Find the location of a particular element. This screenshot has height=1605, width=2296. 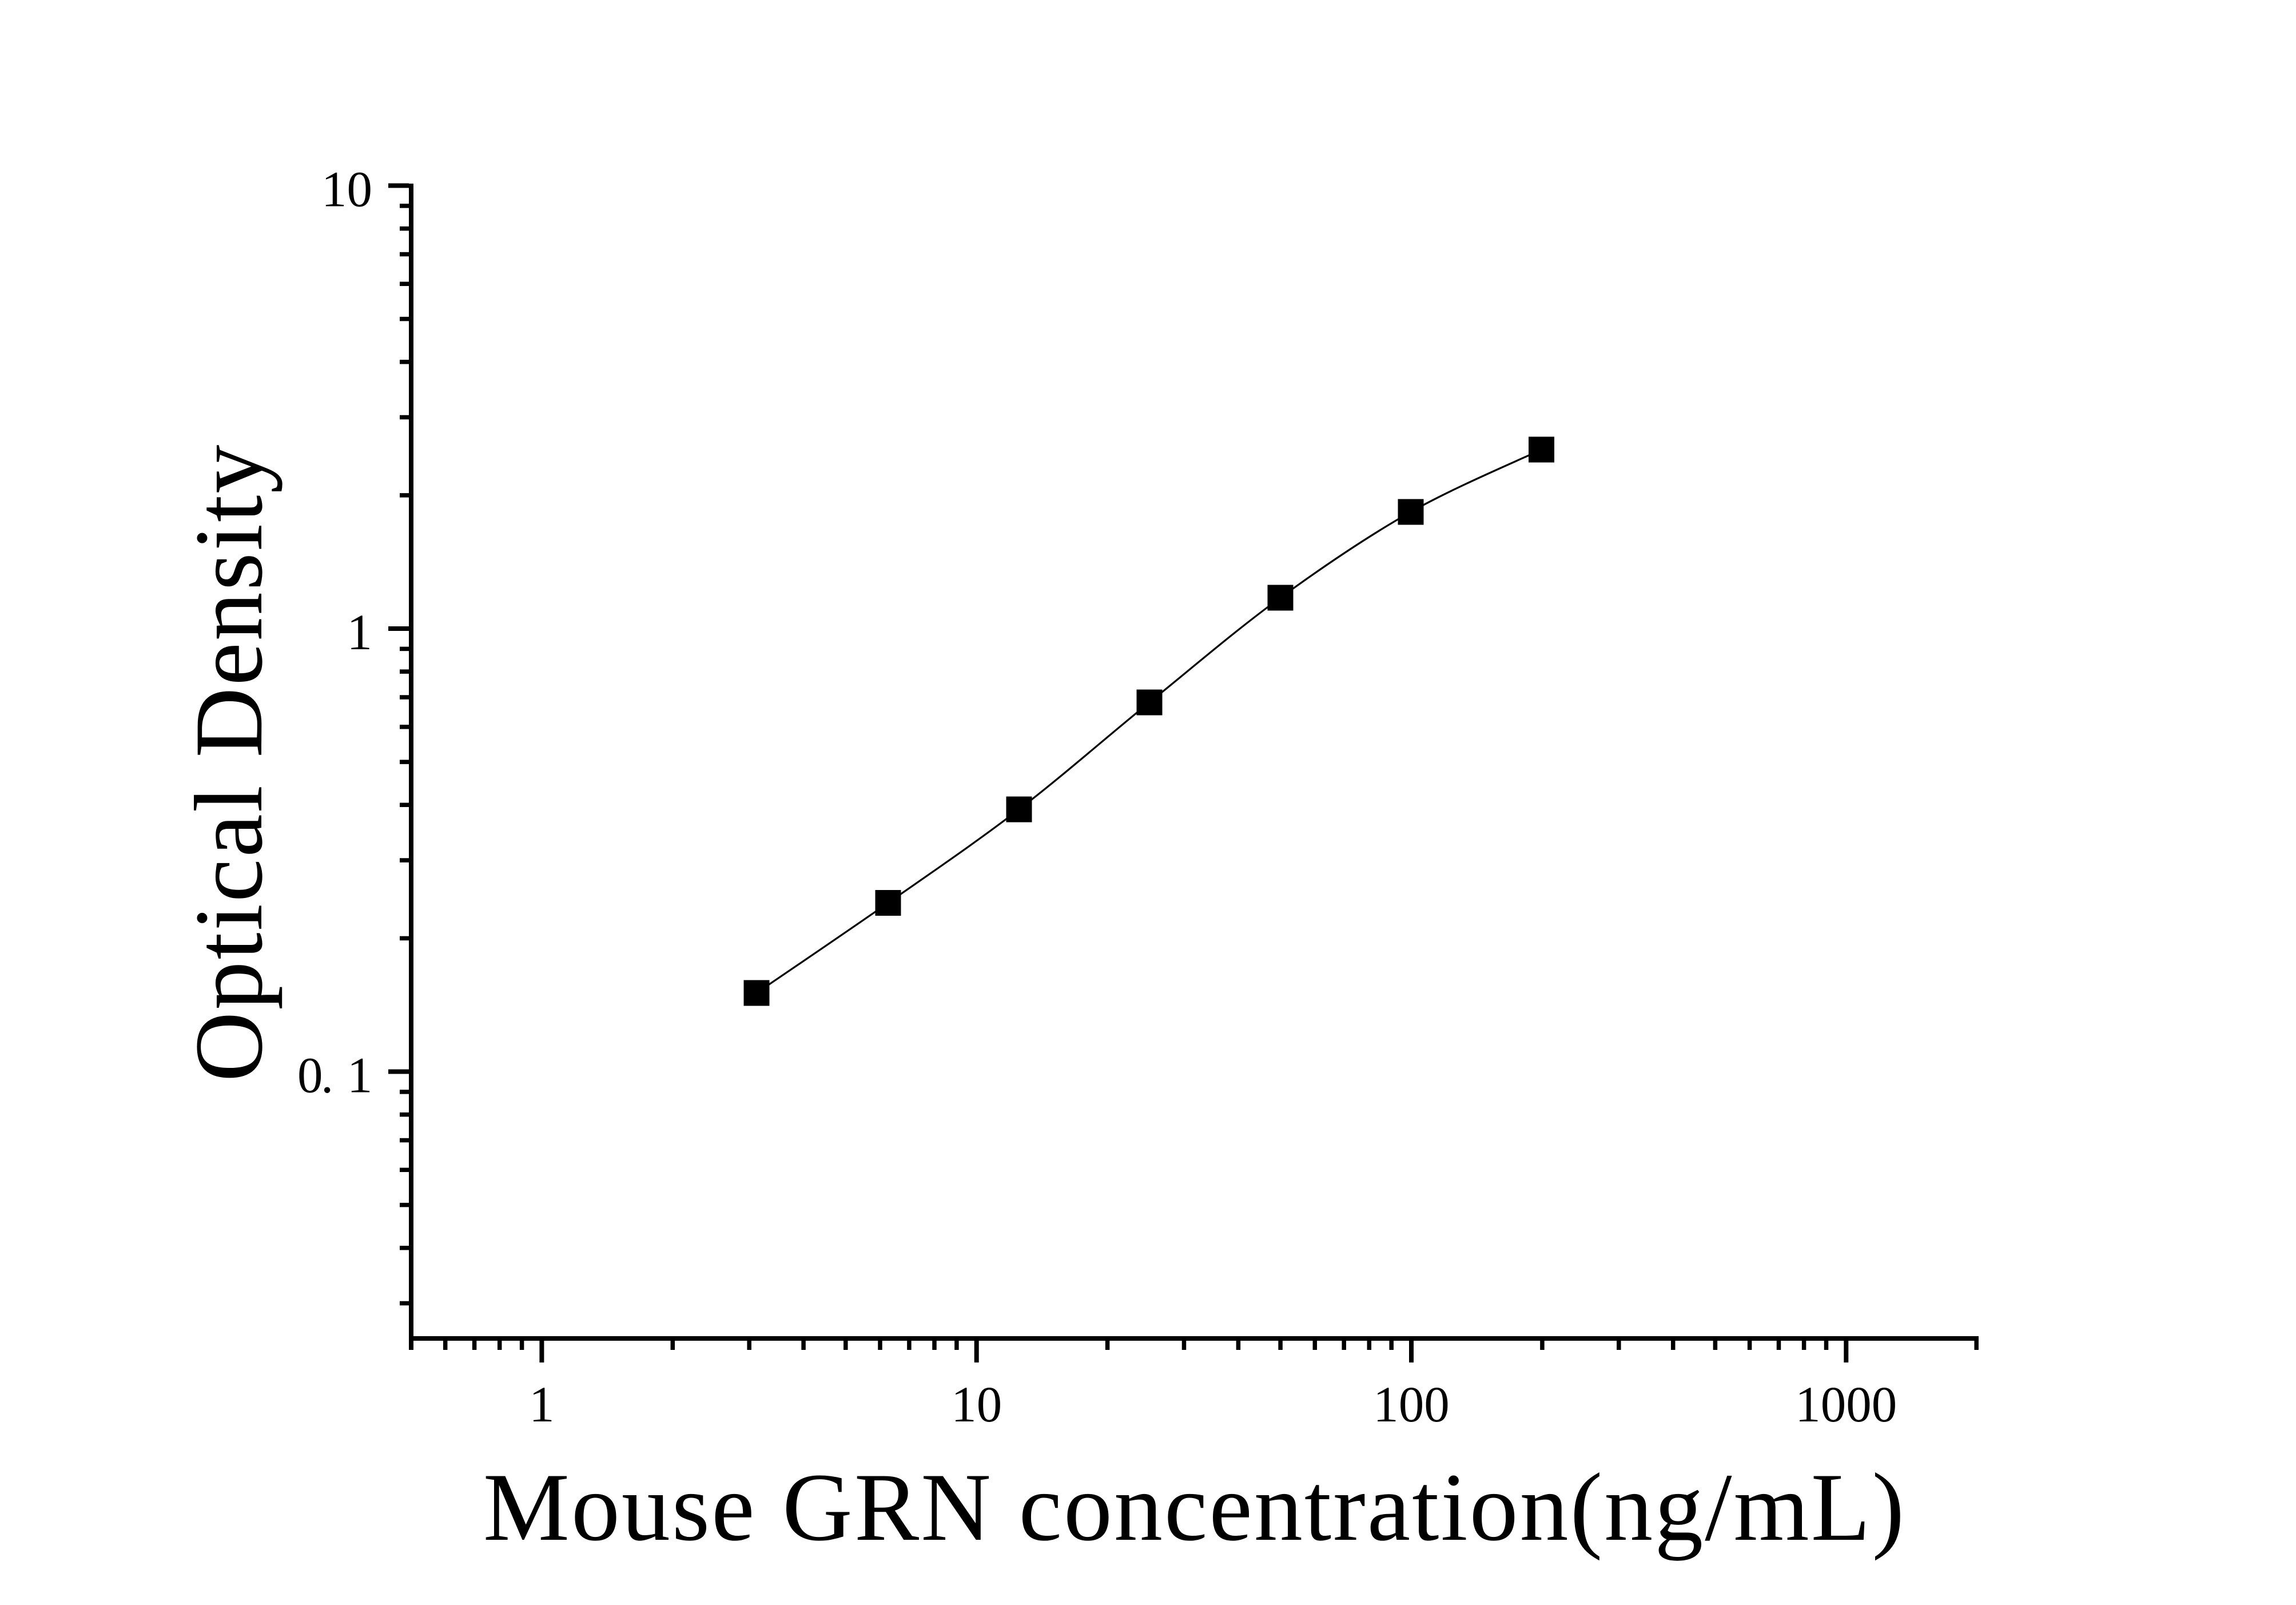

svg-text: 100 is located at coordinates (1411, 1405).